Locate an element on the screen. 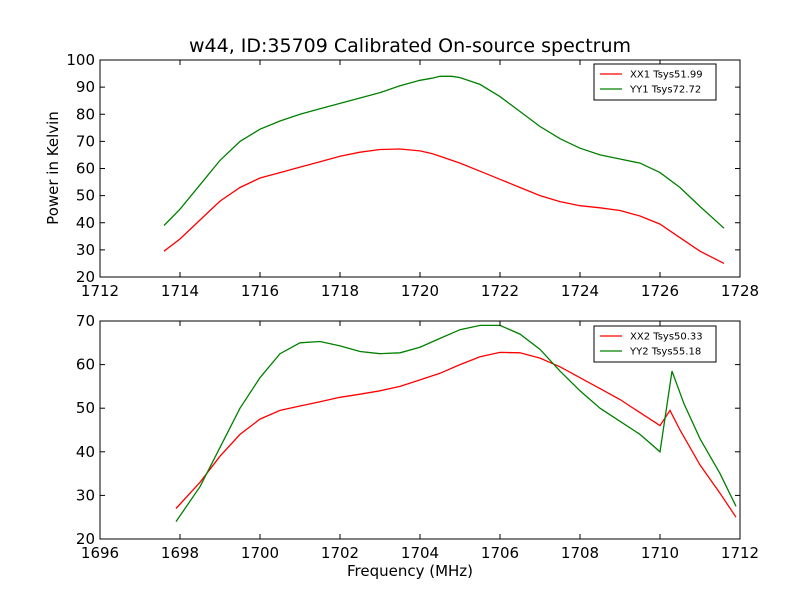  x-tick-label: 1722 is located at coordinates (500, 291).